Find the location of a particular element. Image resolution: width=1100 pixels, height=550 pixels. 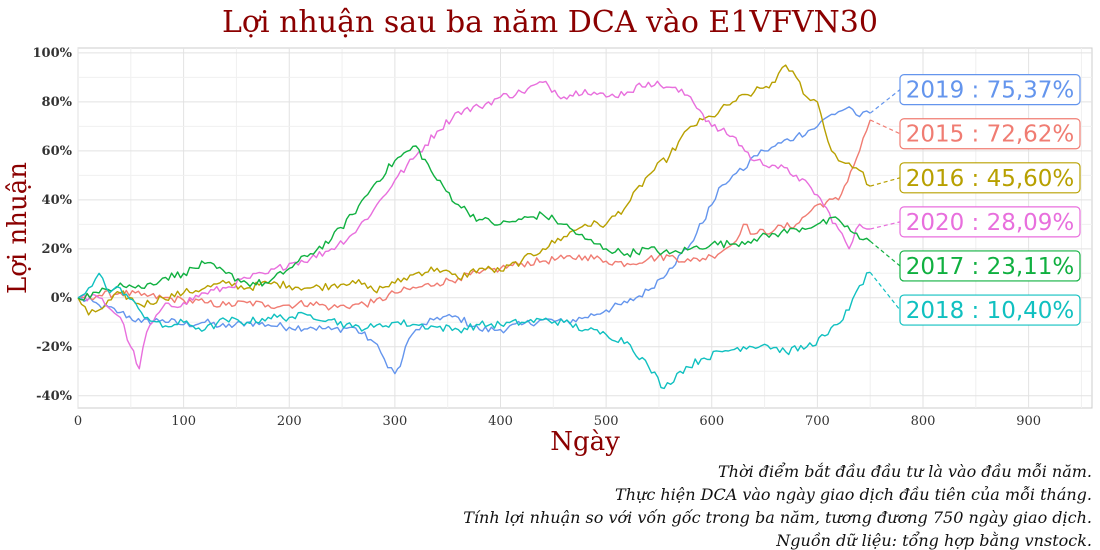

note-data-source: Nguồn dữ liệu: tổng hợp bằng vnstock. is located at coordinates (933, 540).